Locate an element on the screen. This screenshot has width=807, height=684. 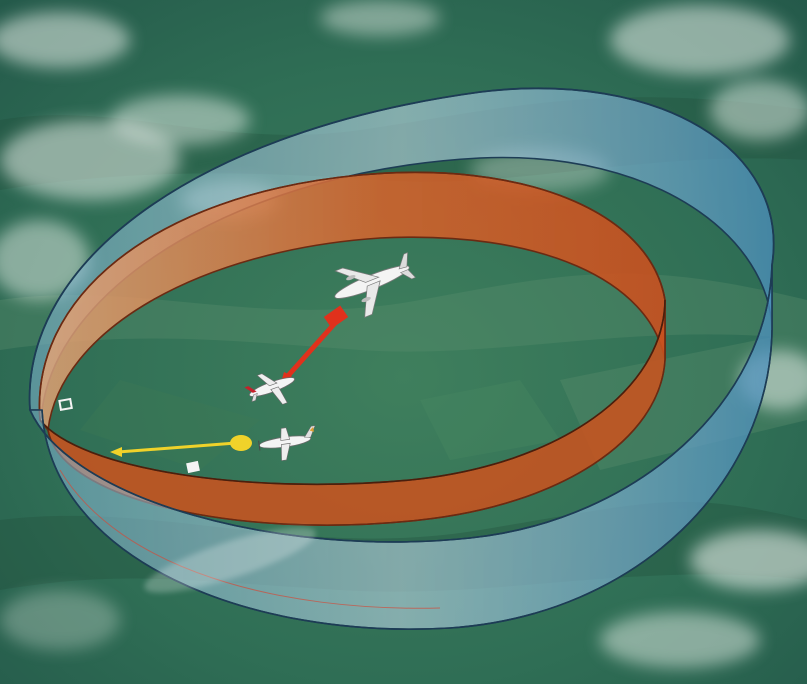
turboprop-icon is located at coordinates (287, 443).